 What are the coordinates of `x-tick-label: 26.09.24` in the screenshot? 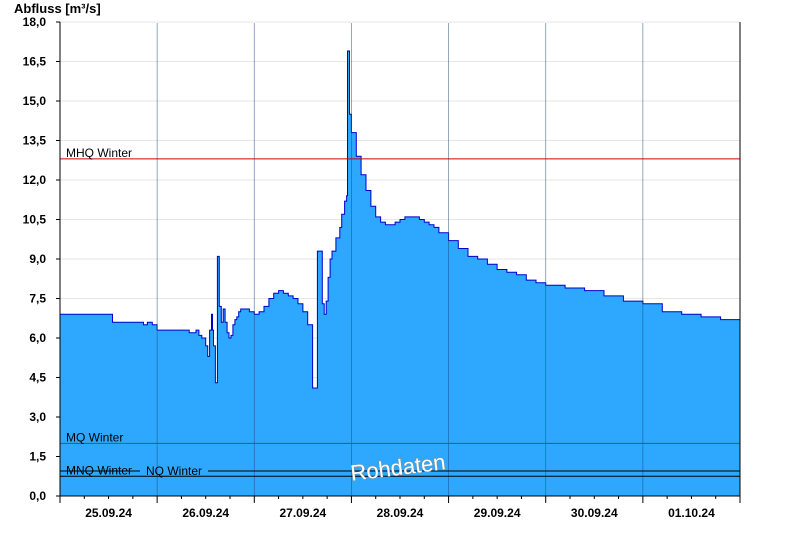 It's located at (205, 513).